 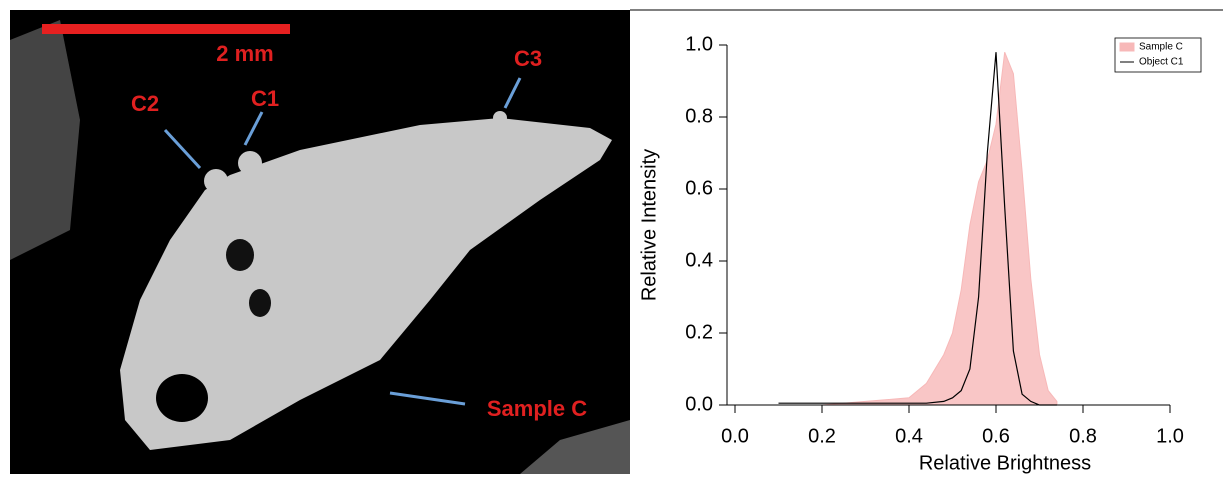 I want to click on y-tick-label: 1.0, so click(x=699, y=44).